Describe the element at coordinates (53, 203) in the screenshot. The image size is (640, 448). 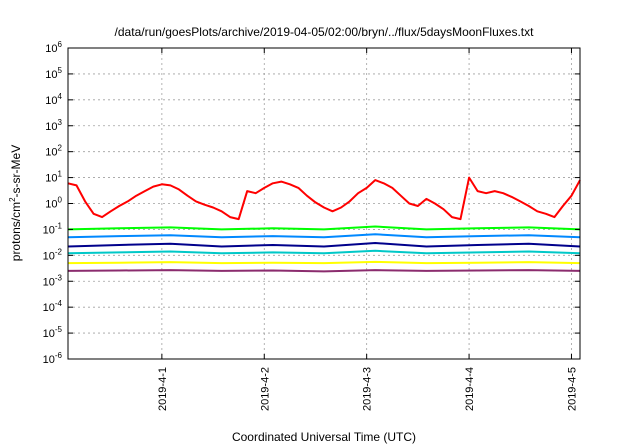
I see `y-tick-label: 10⁰` at that location.